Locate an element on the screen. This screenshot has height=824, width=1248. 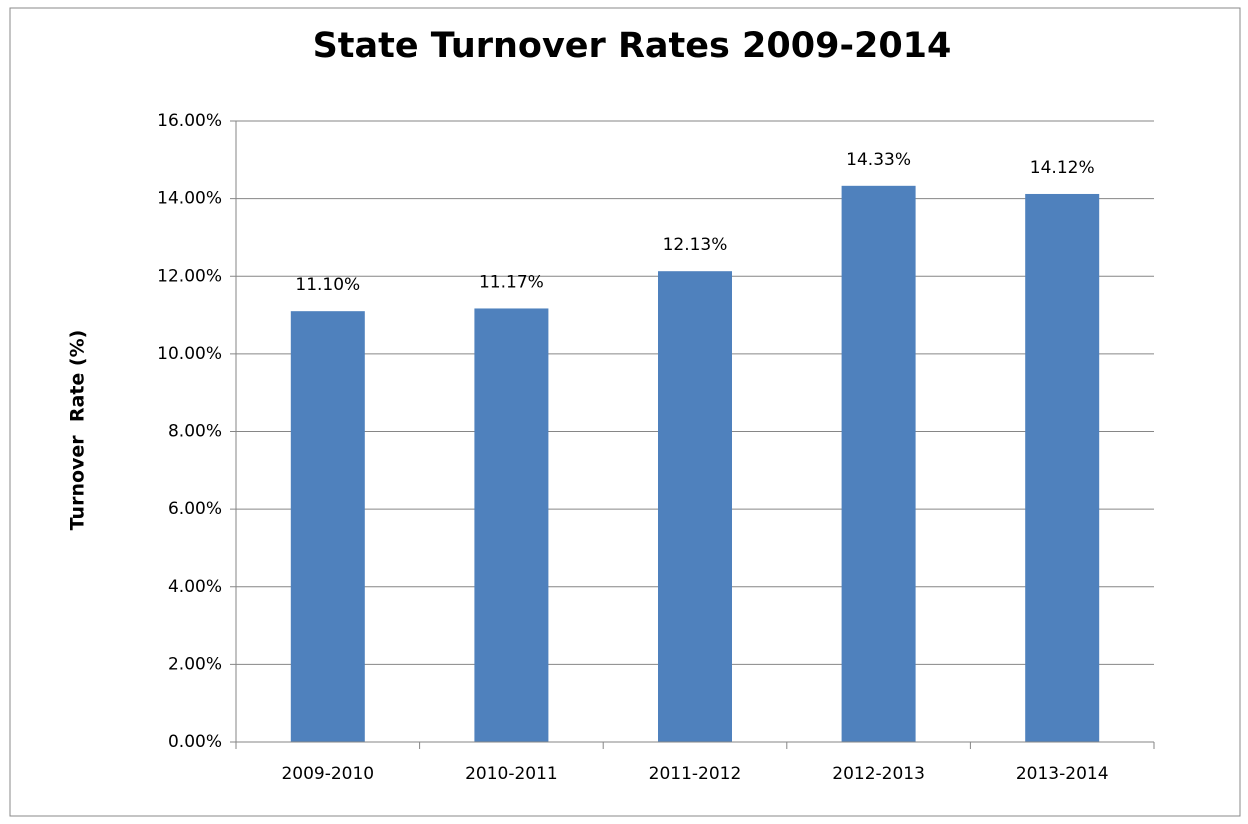
y-tick-label: 2.00% is located at coordinates (195, 664).